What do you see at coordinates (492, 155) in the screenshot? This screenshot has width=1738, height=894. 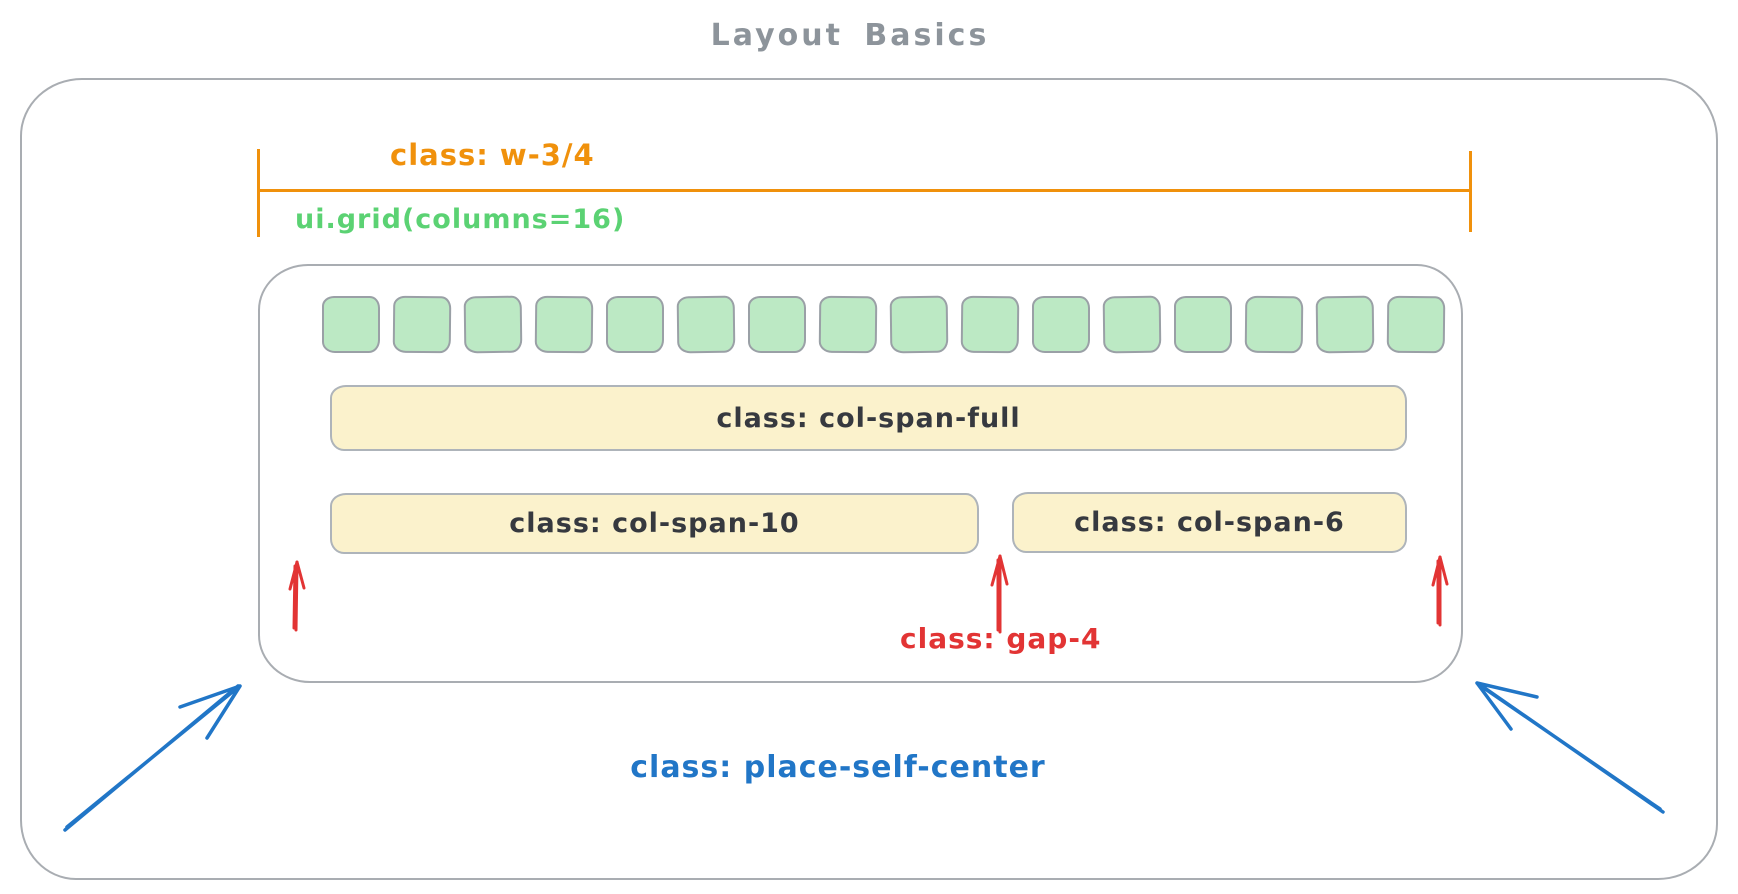 I see `width-class-label: class: w-3/4` at bounding box center [492, 155].